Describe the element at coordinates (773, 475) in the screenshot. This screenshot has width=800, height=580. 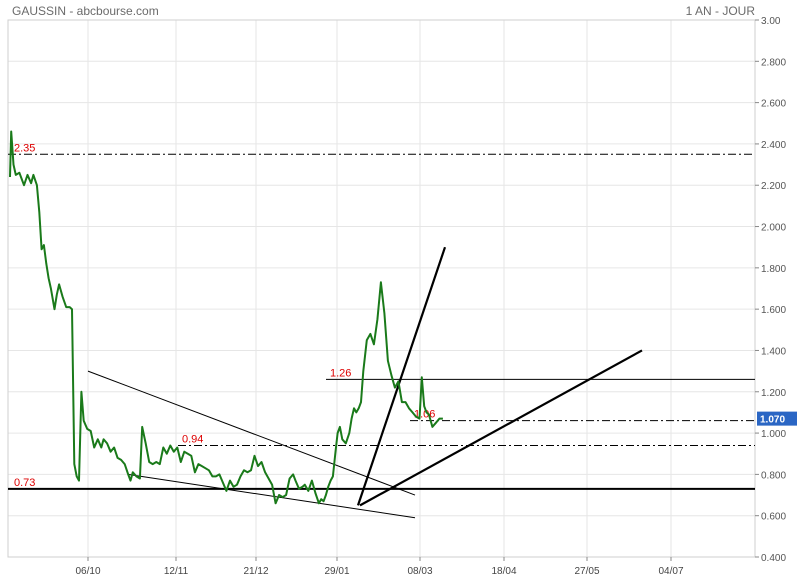
I see `y-tick-label: 0.800` at that location.